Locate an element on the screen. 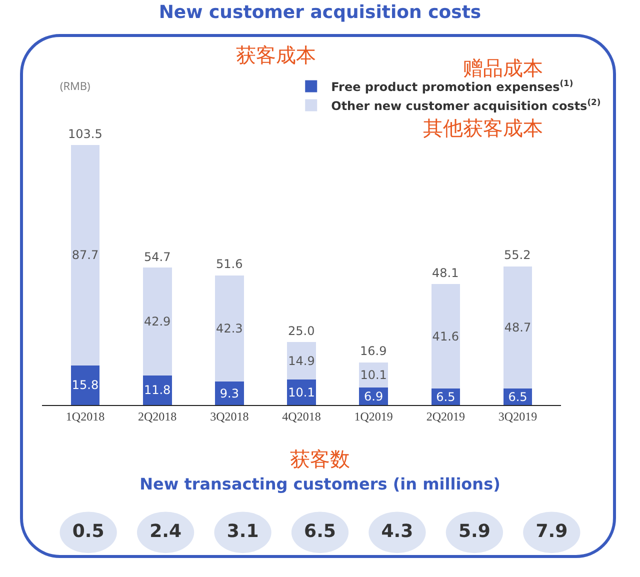 This screenshot has height=577, width=640. x-tick-label: 3Q2018 is located at coordinates (229, 416).